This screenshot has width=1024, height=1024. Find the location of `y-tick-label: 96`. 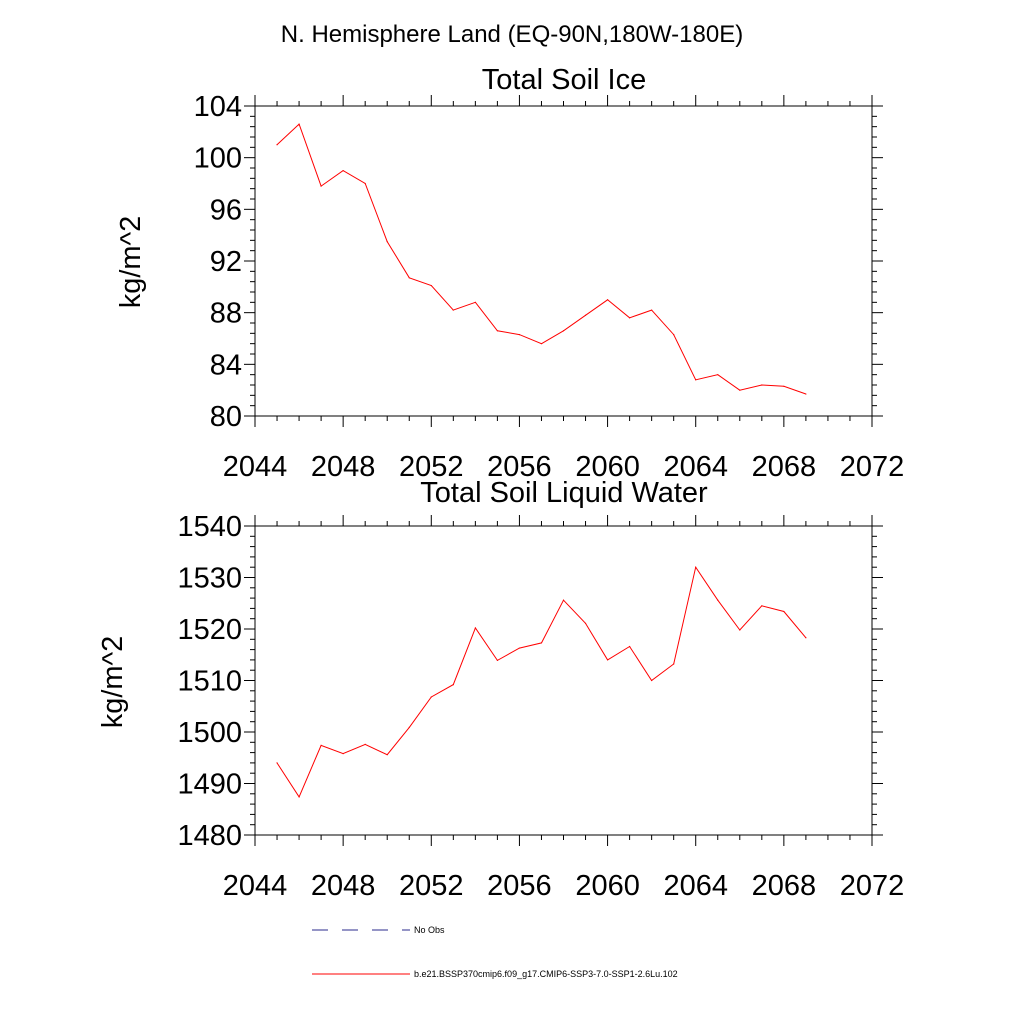

y-tick-label: 96 is located at coordinates (226, 210).